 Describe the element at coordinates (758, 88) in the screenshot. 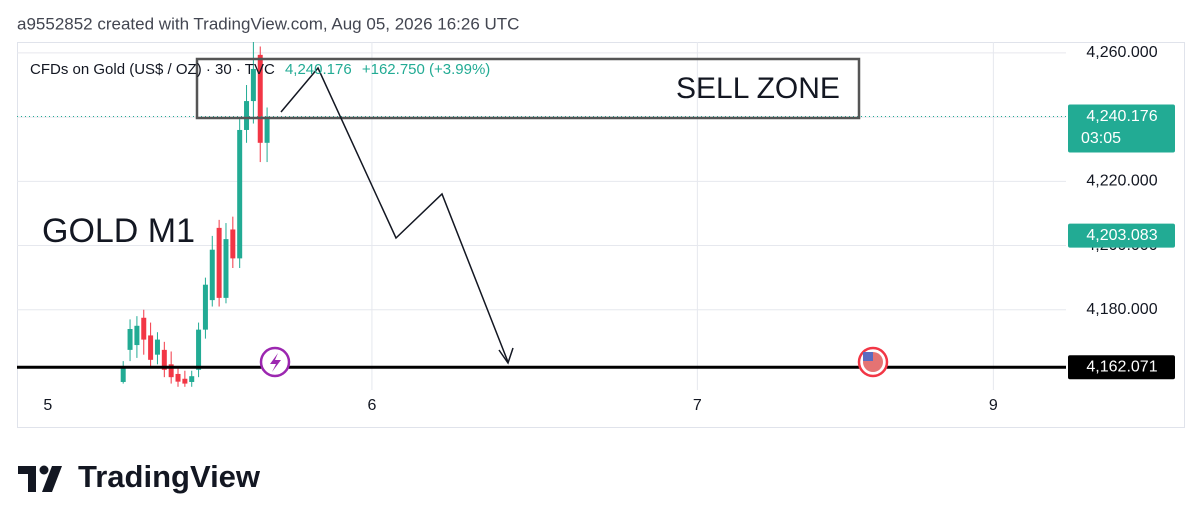

I see `sell-zone-label: SELL ZONE` at that location.